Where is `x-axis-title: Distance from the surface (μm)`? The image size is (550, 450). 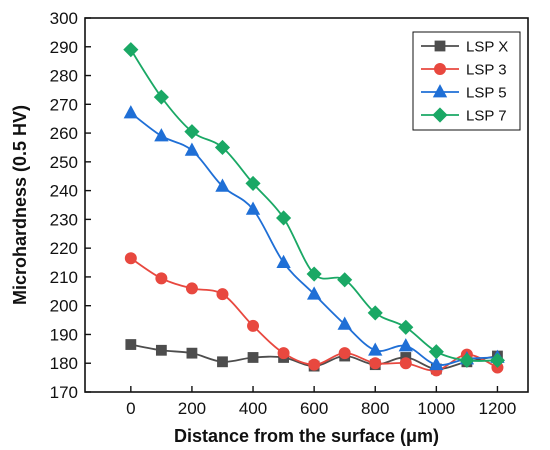 x-axis-title: Distance from the surface (μm) is located at coordinates (306, 436).